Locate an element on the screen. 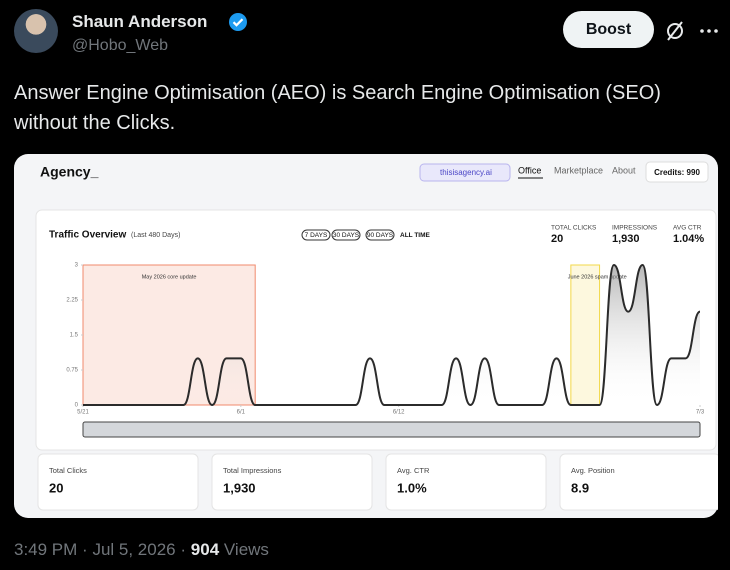  range-button: 90 DAYS is located at coordinates (380, 235).